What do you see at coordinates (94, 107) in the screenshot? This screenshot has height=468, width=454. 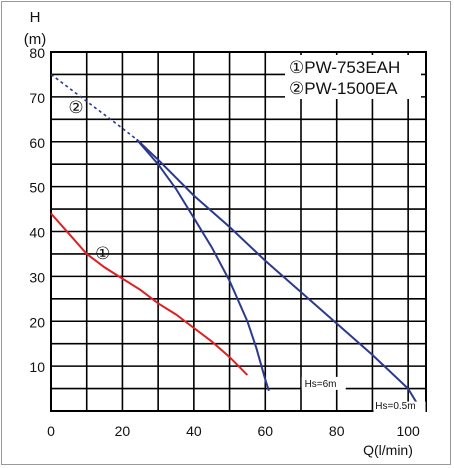 I see `series-line-2-dashed` at bounding box center [94, 107].